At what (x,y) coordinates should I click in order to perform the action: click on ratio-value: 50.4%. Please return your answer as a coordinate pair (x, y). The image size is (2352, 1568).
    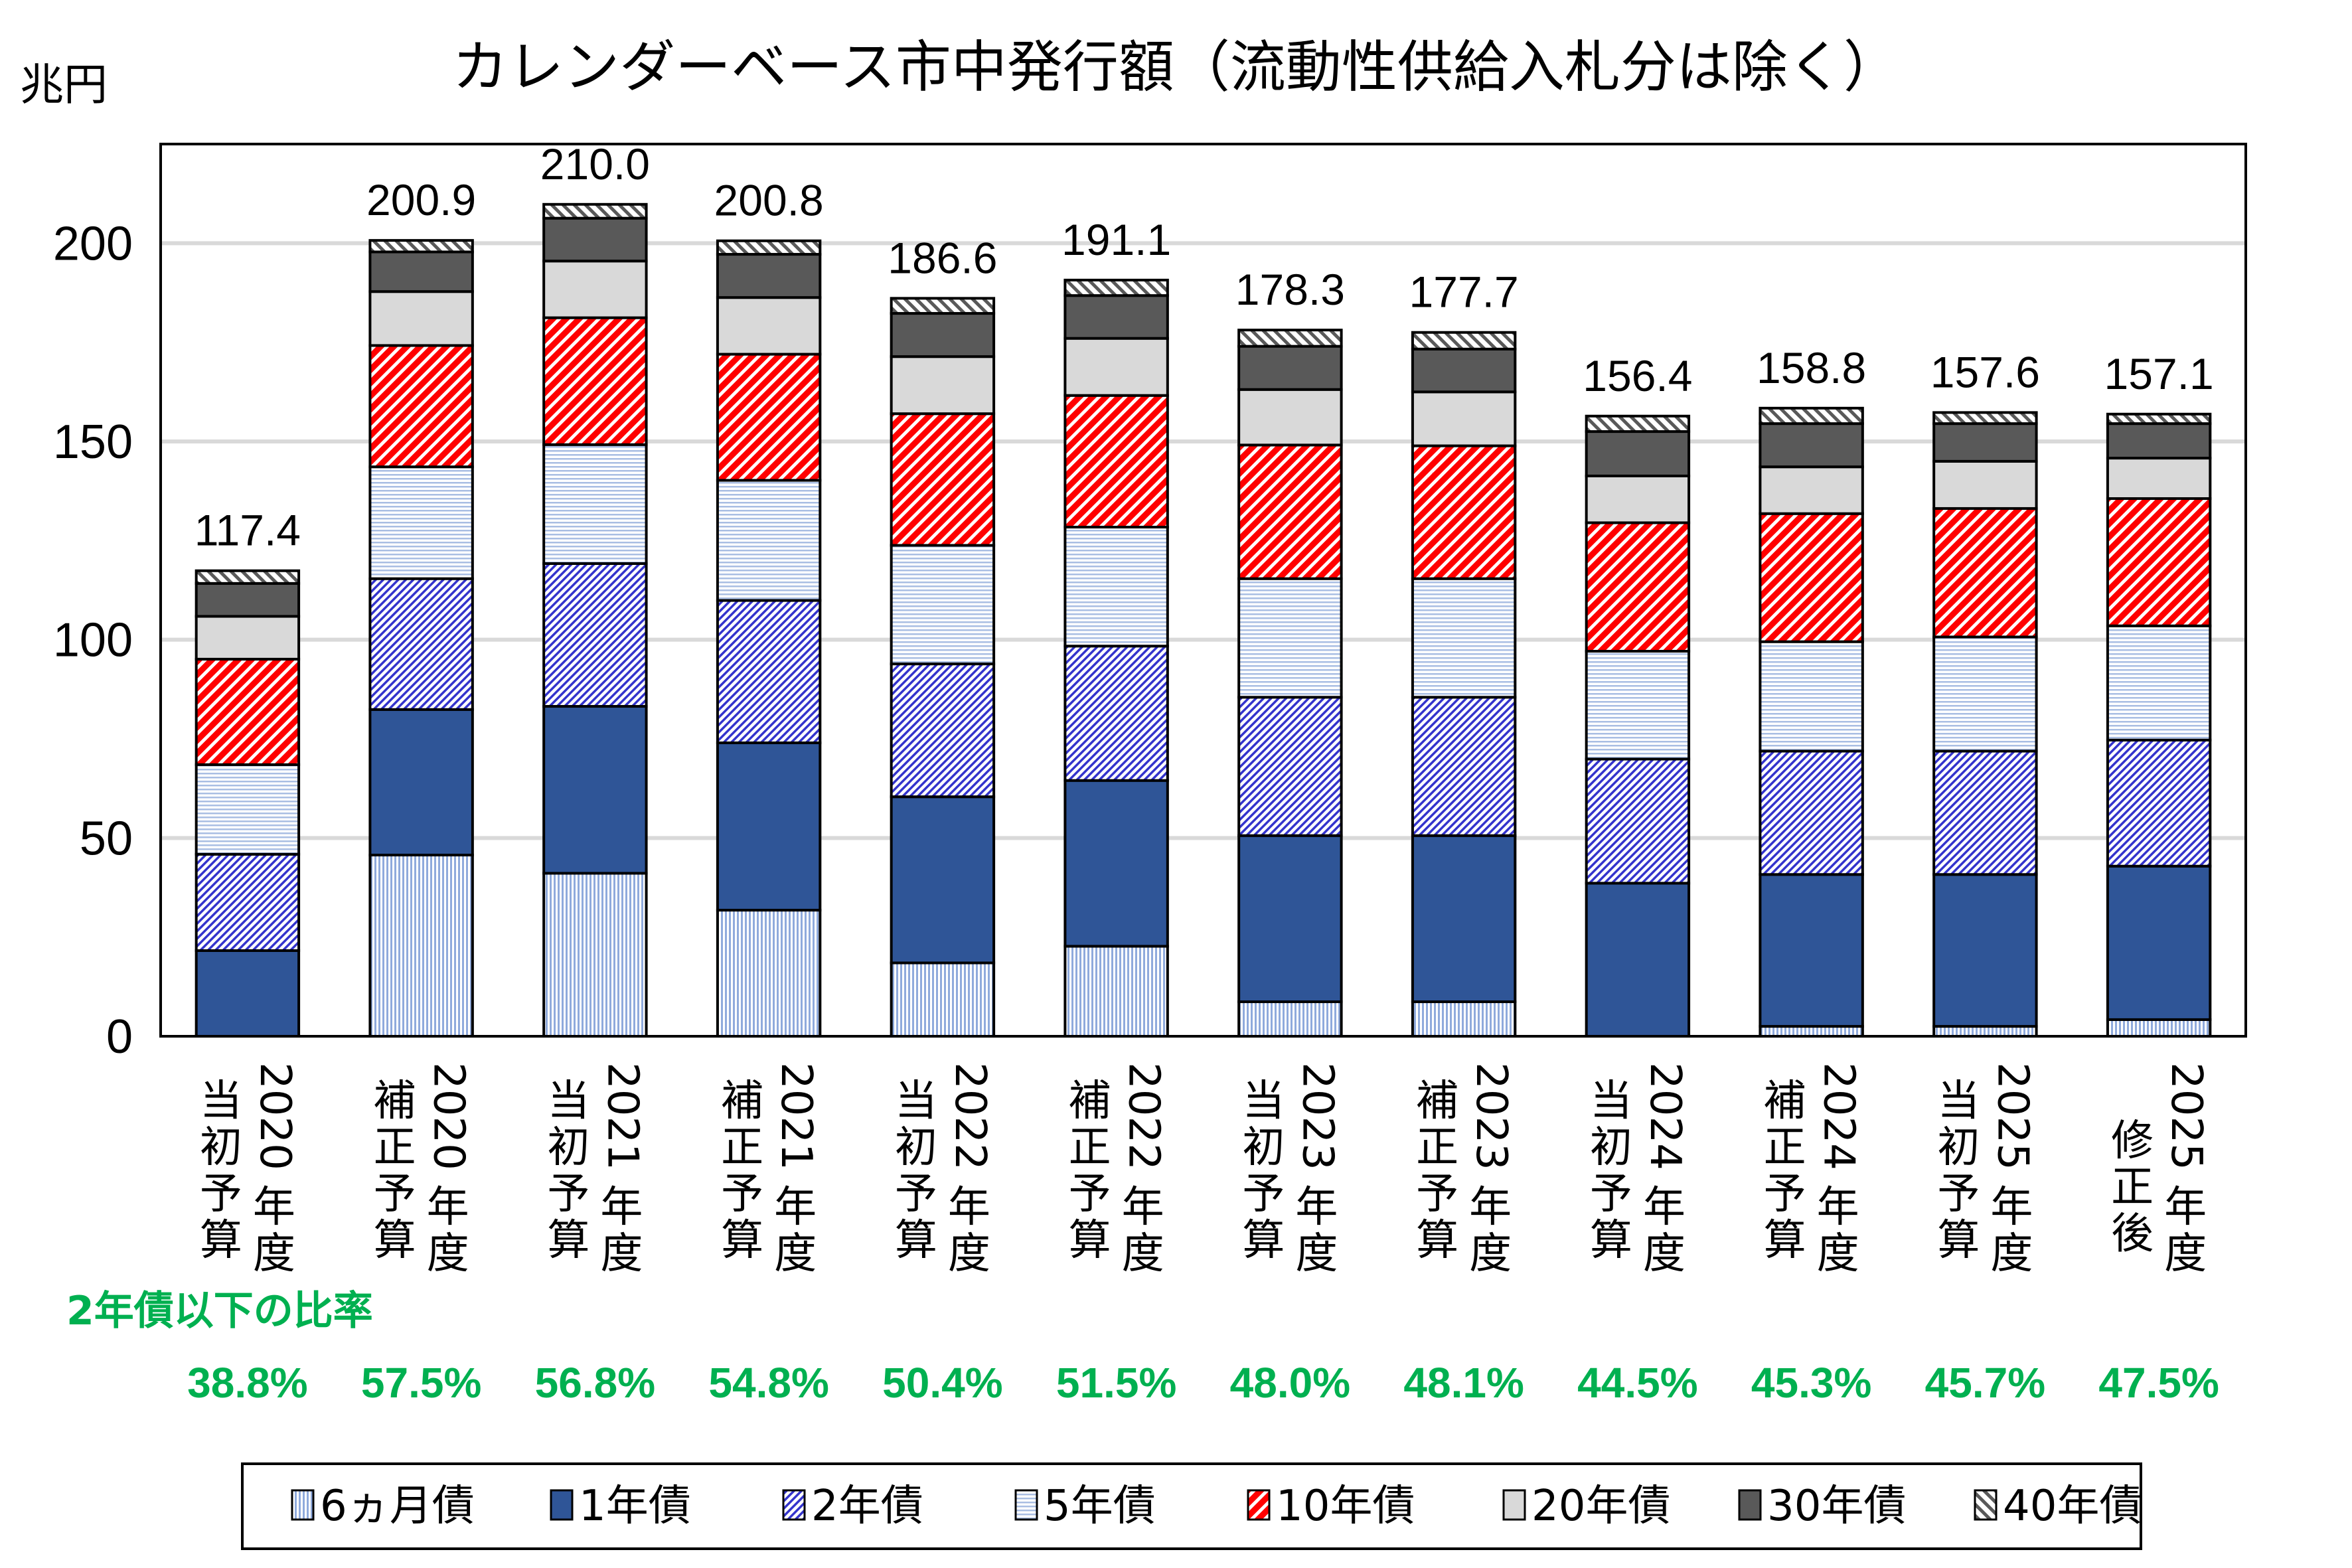
    Looking at the image, I should click on (942, 1383).